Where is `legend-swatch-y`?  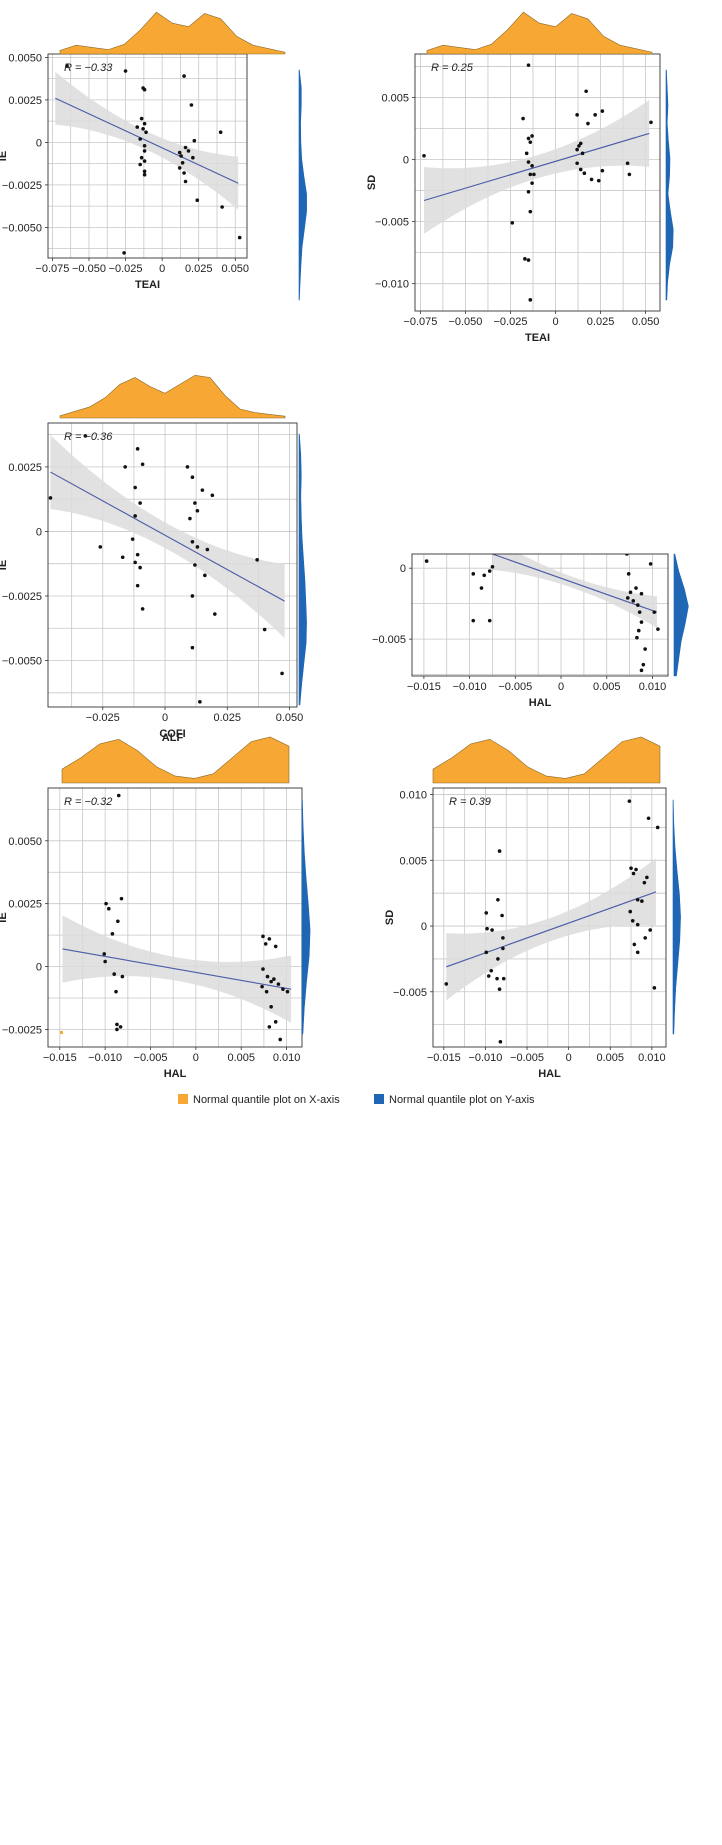
legend-swatch-y is located at coordinates (379, 1099).